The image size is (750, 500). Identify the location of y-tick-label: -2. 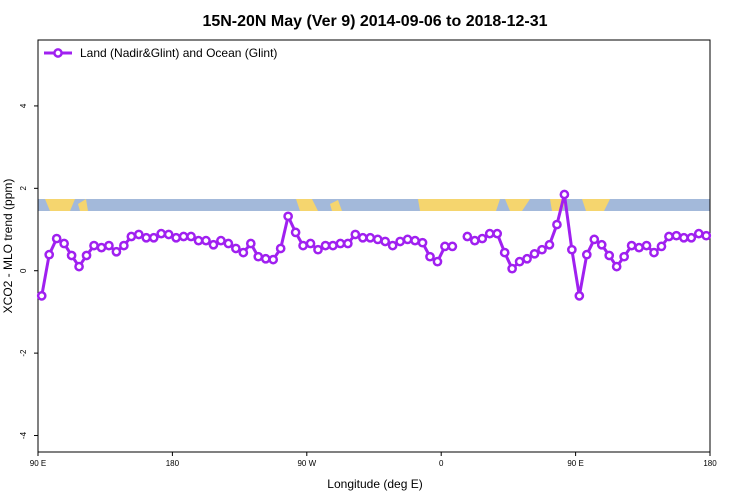
(23, 353).